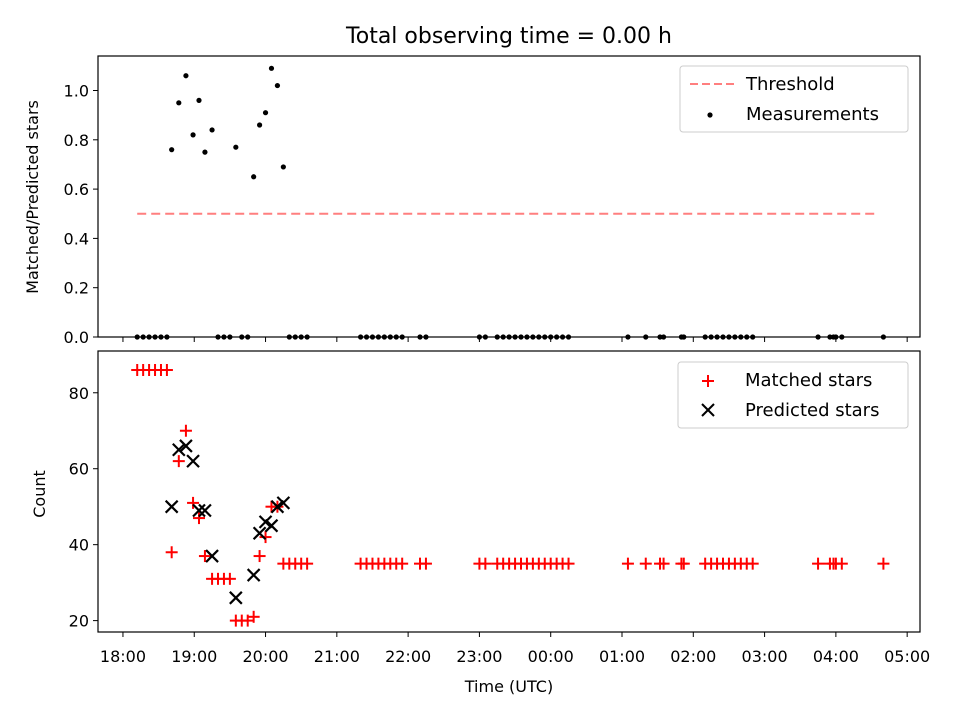  I want to click on x-tick-label: 22:00, so click(408, 656).